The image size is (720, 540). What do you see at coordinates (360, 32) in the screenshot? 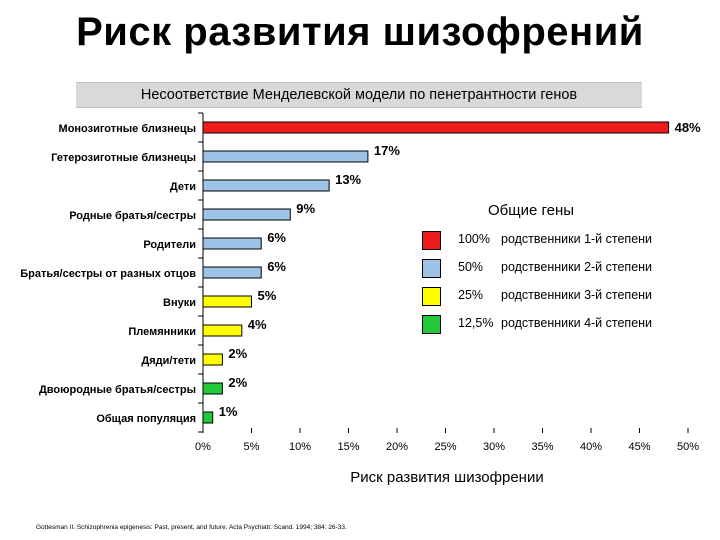
I see `slide-title: Риск развития шизофрений` at bounding box center [360, 32].